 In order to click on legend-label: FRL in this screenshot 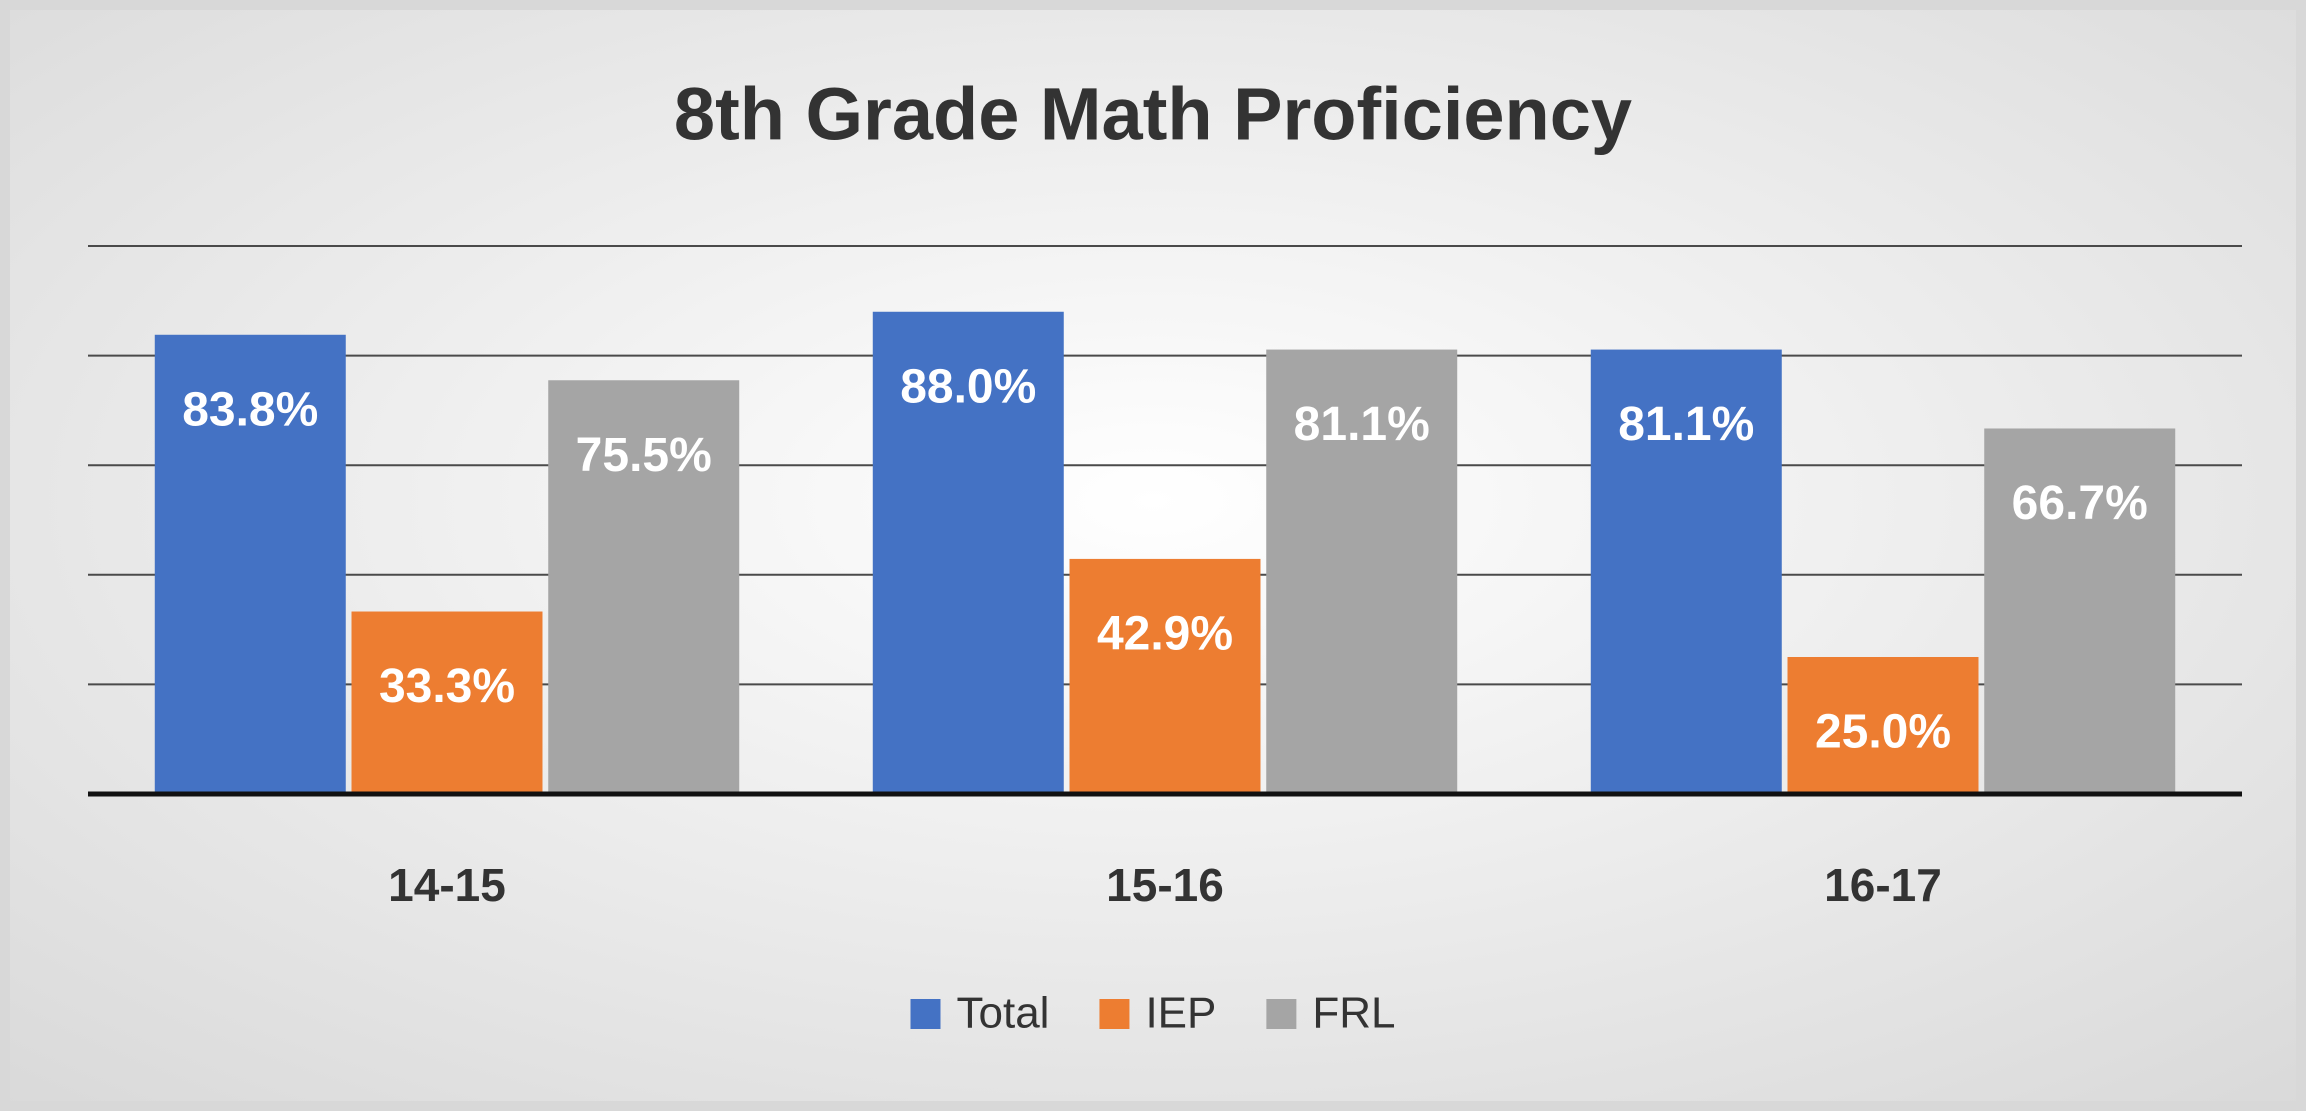, I will do `click(1353, 1013)`.